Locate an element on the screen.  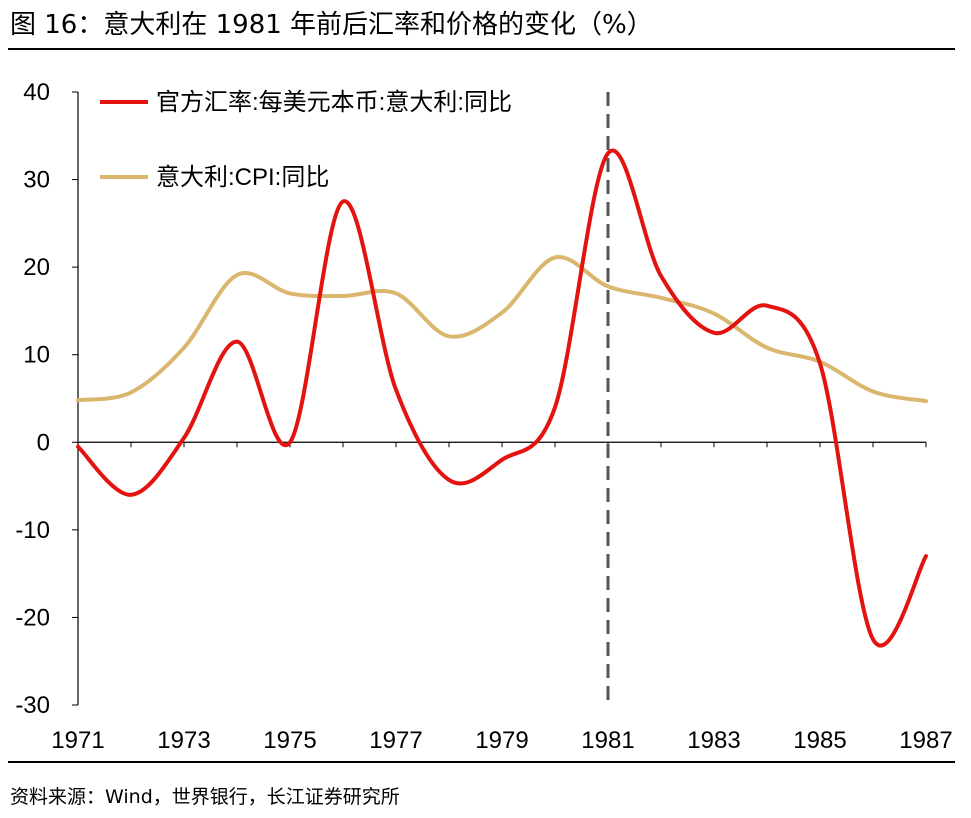
x-tick-label: 1973 is located at coordinates (183, 740).